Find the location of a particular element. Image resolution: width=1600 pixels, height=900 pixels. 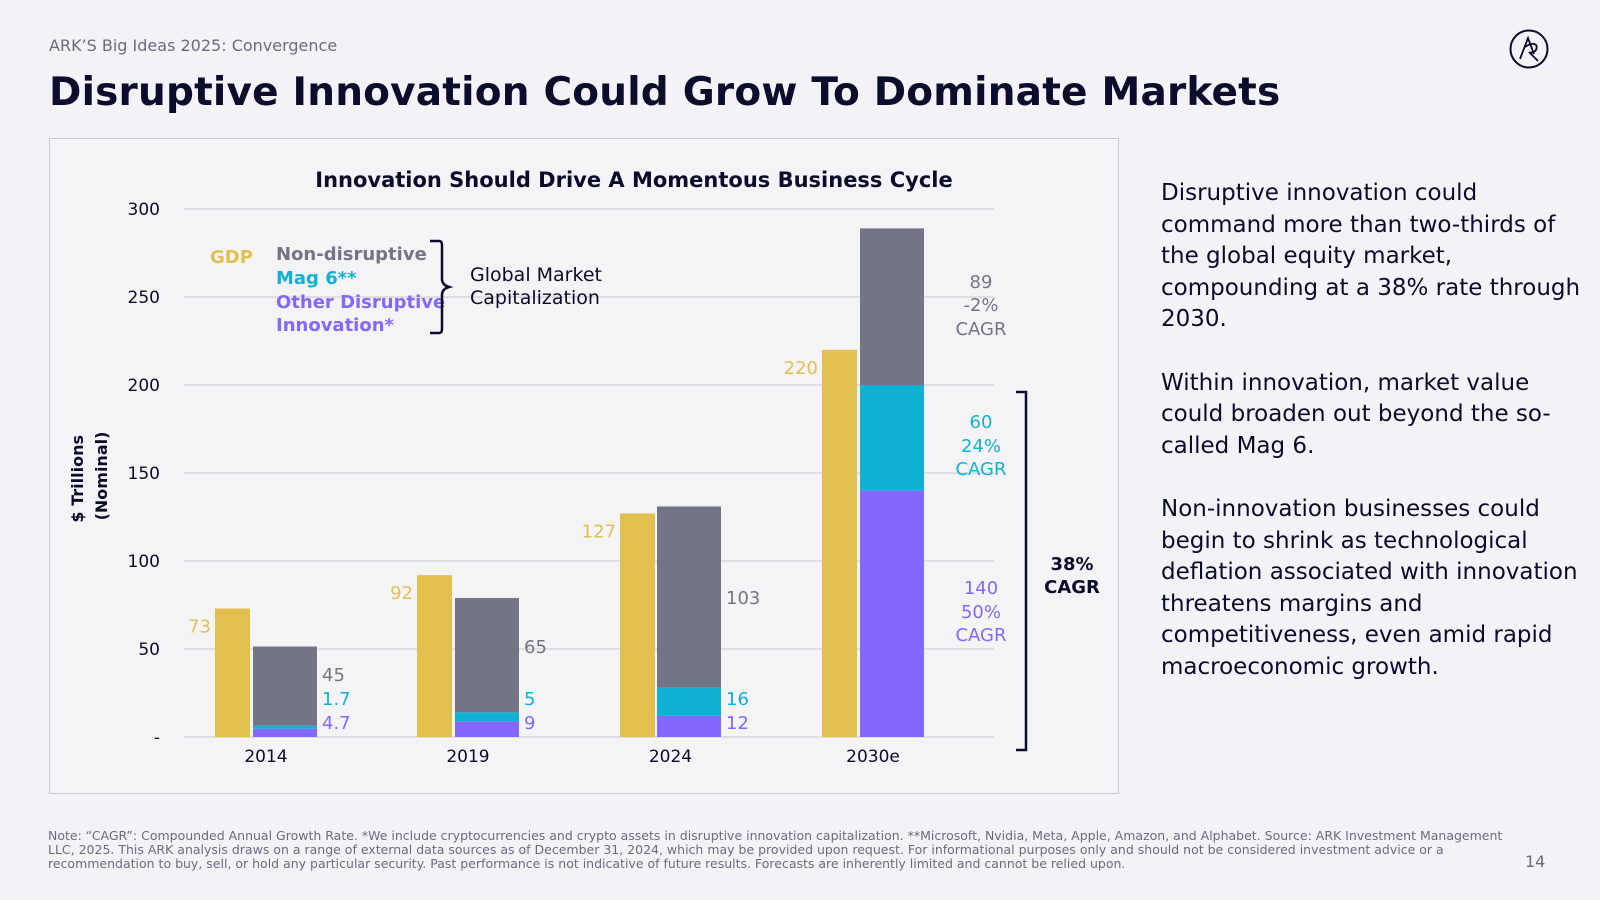

bar-gdp-2030e is located at coordinates (839, 543).